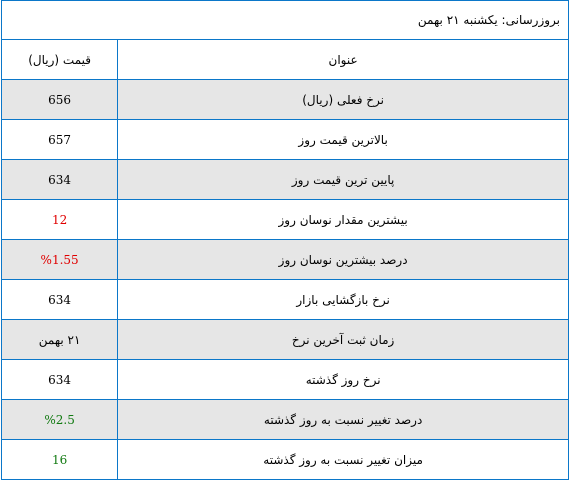  I want to click on table-row: بالاترین قیمت روز 657, so click(284, 139).